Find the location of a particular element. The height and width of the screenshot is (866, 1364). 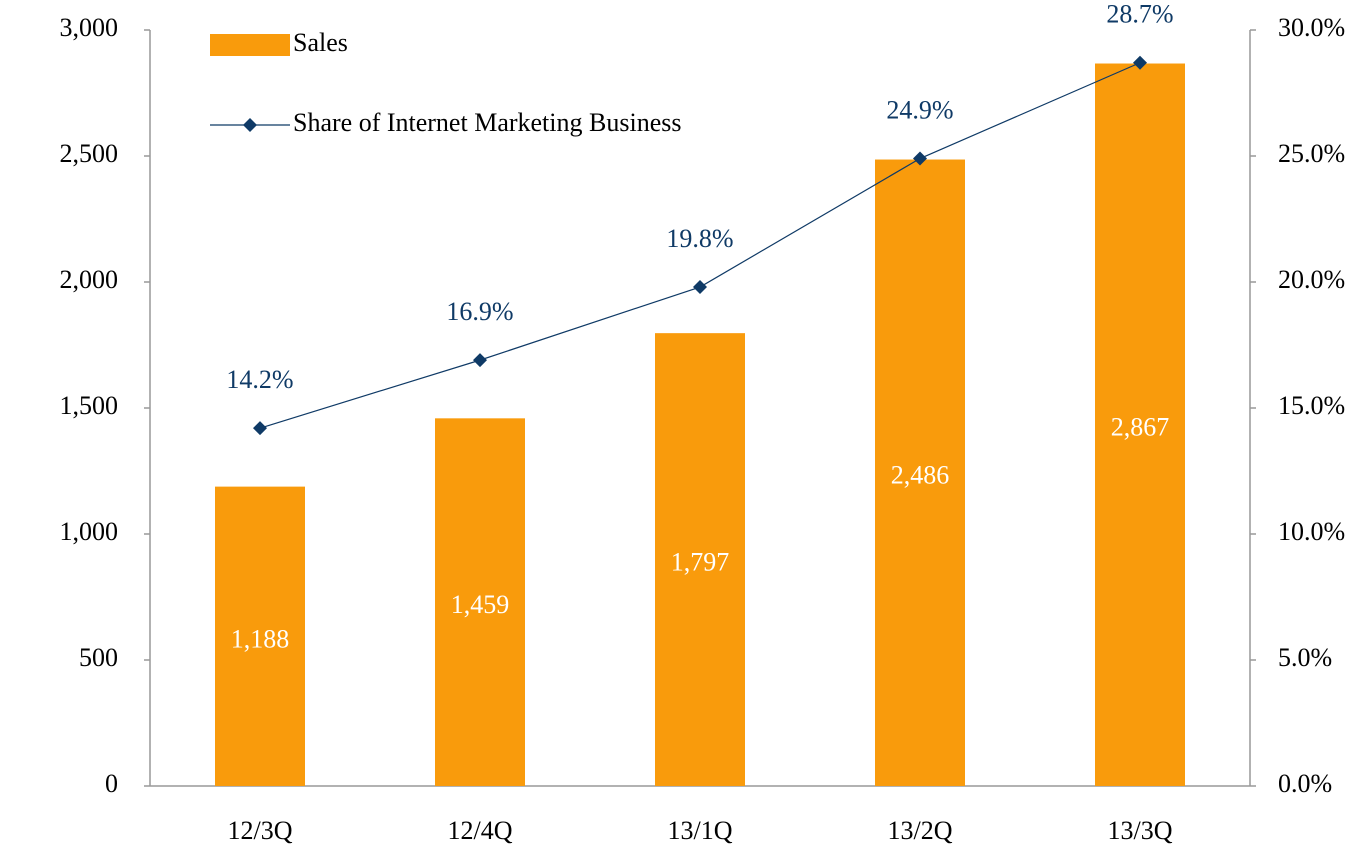

legend-label: Sales is located at coordinates (320, 42).